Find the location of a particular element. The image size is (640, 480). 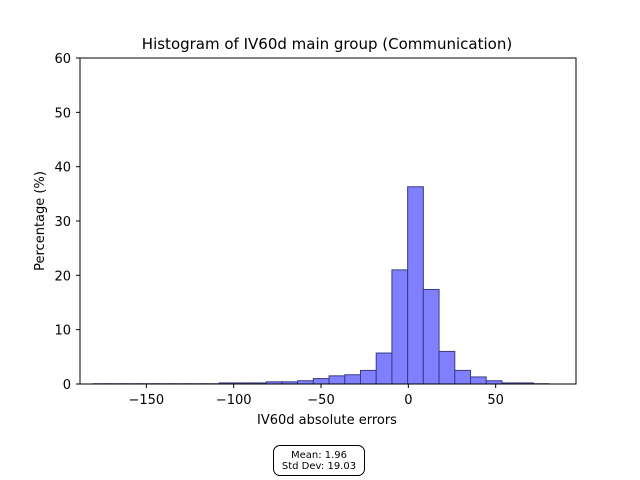

y-tick-label: 60 is located at coordinates (62, 59).